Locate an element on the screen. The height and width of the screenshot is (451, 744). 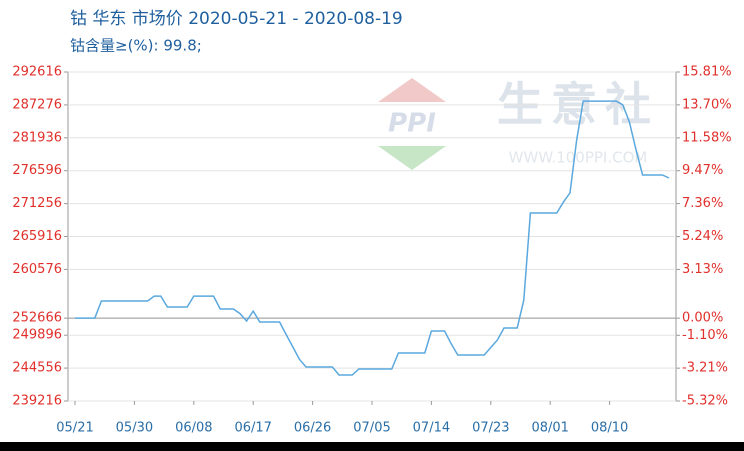
y-tick-label: 260576 is located at coordinates (37, 269).